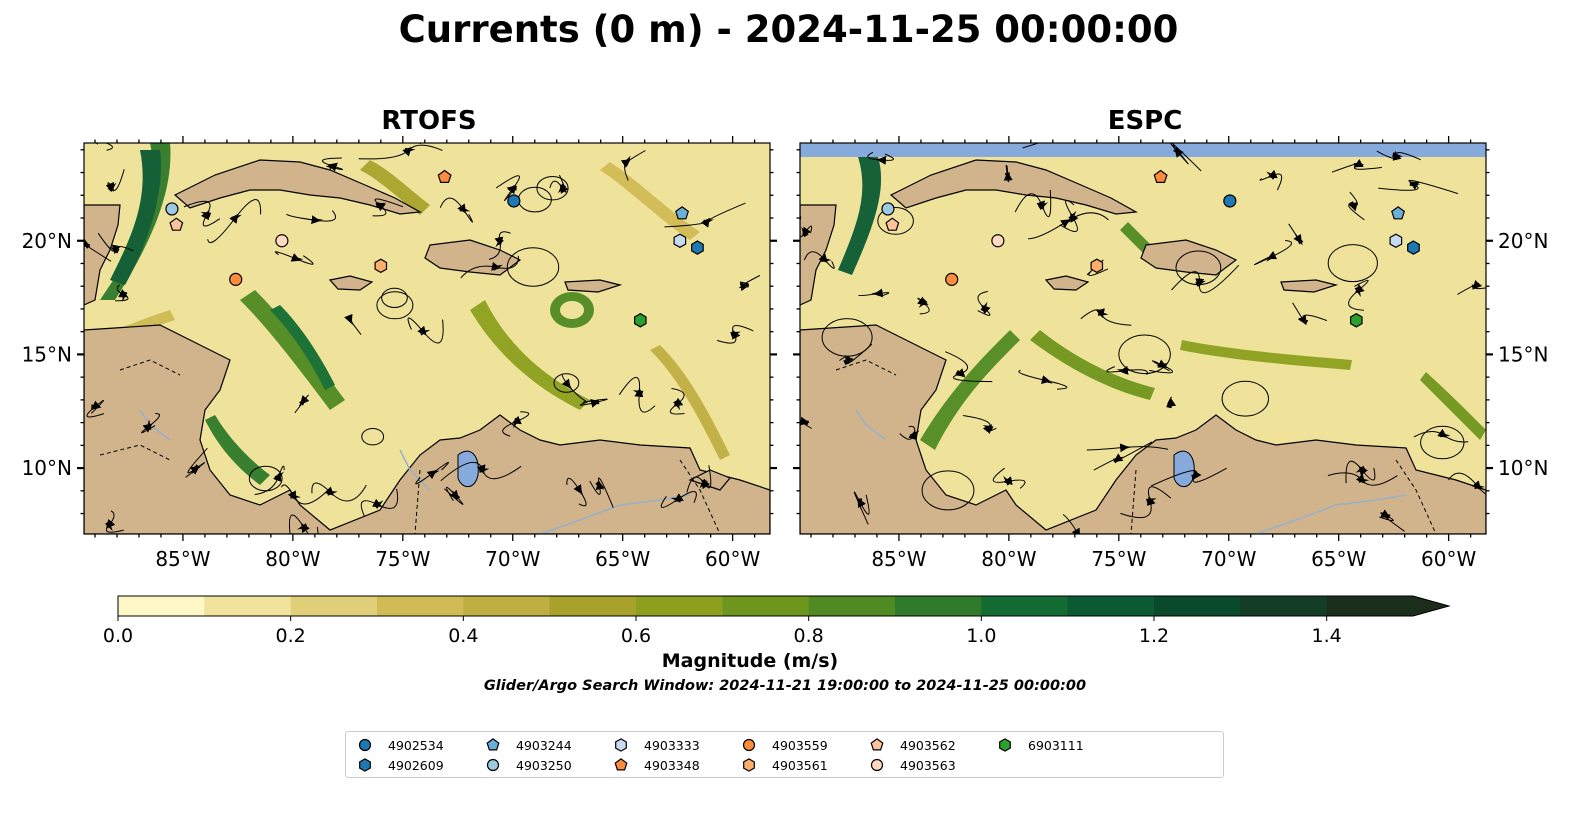  I want to click on colorbar-tick-label: 0.4, so click(463, 636).